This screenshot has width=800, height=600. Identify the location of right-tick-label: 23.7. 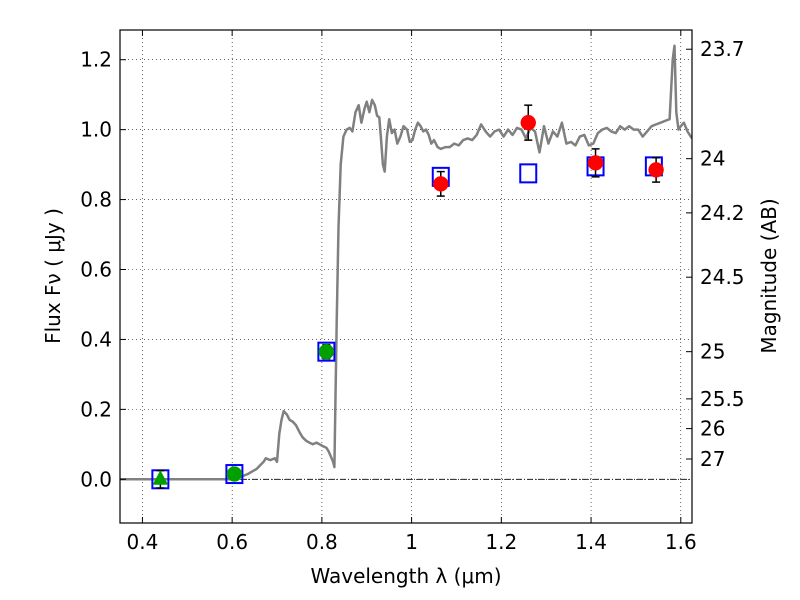
(722, 49).